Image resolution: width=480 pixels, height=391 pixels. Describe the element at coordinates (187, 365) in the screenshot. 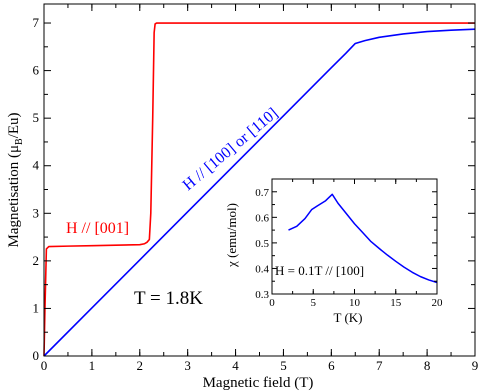

I see `main-x-tick-label-3: 3` at that location.